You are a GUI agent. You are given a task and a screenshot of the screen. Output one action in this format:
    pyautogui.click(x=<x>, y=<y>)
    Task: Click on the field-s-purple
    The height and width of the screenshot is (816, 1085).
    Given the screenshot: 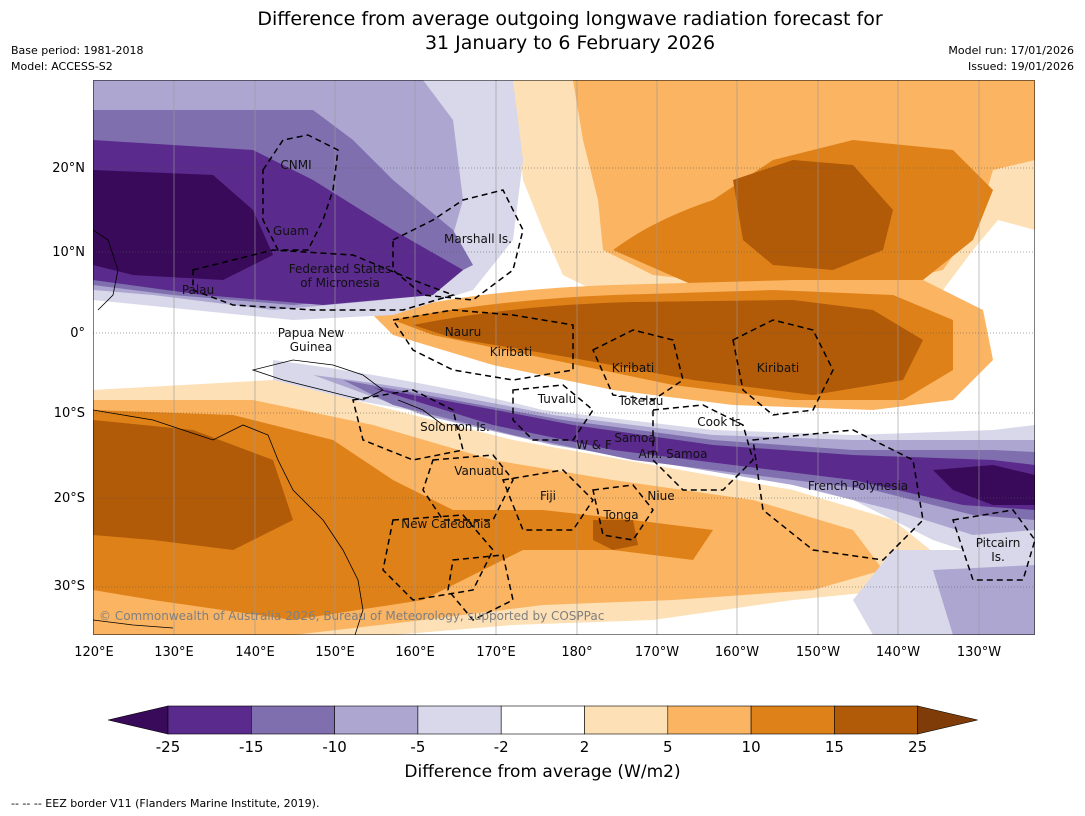 What is the action you would take?
    pyautogui.click(x=704, y=449)
    